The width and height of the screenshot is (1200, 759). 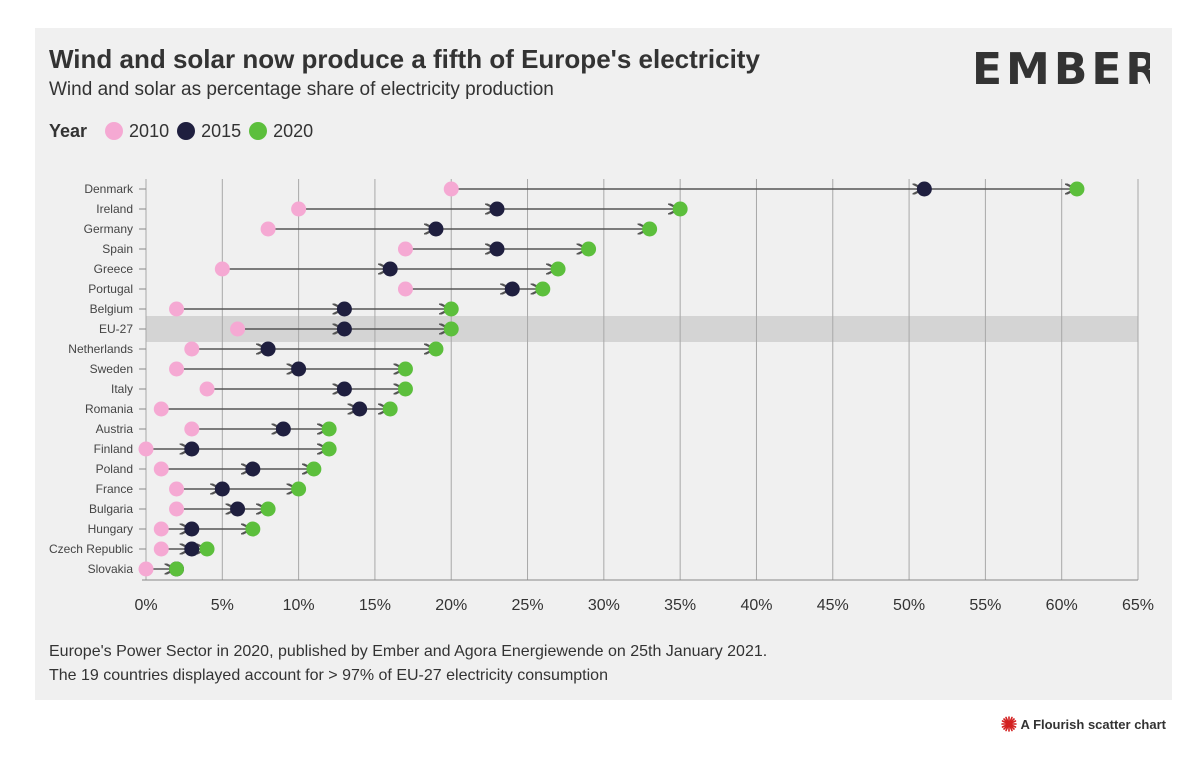 What do you see at coordinates (177, 309) in the screenshot?
I see `point-belgium-2010` at bounding box center [177, 309].